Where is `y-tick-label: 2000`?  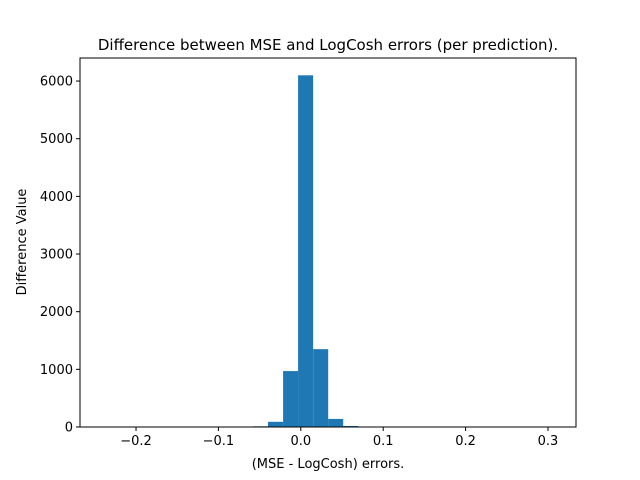
y-tick-label: 2000 is located at coordinates (56, 312).